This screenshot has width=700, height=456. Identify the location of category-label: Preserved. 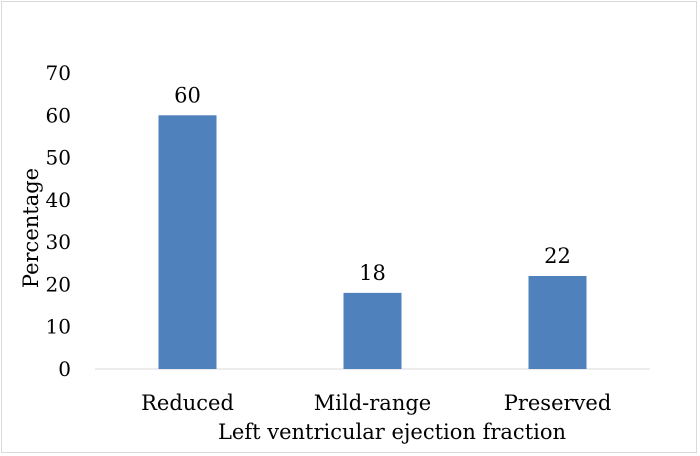
(558, 403).